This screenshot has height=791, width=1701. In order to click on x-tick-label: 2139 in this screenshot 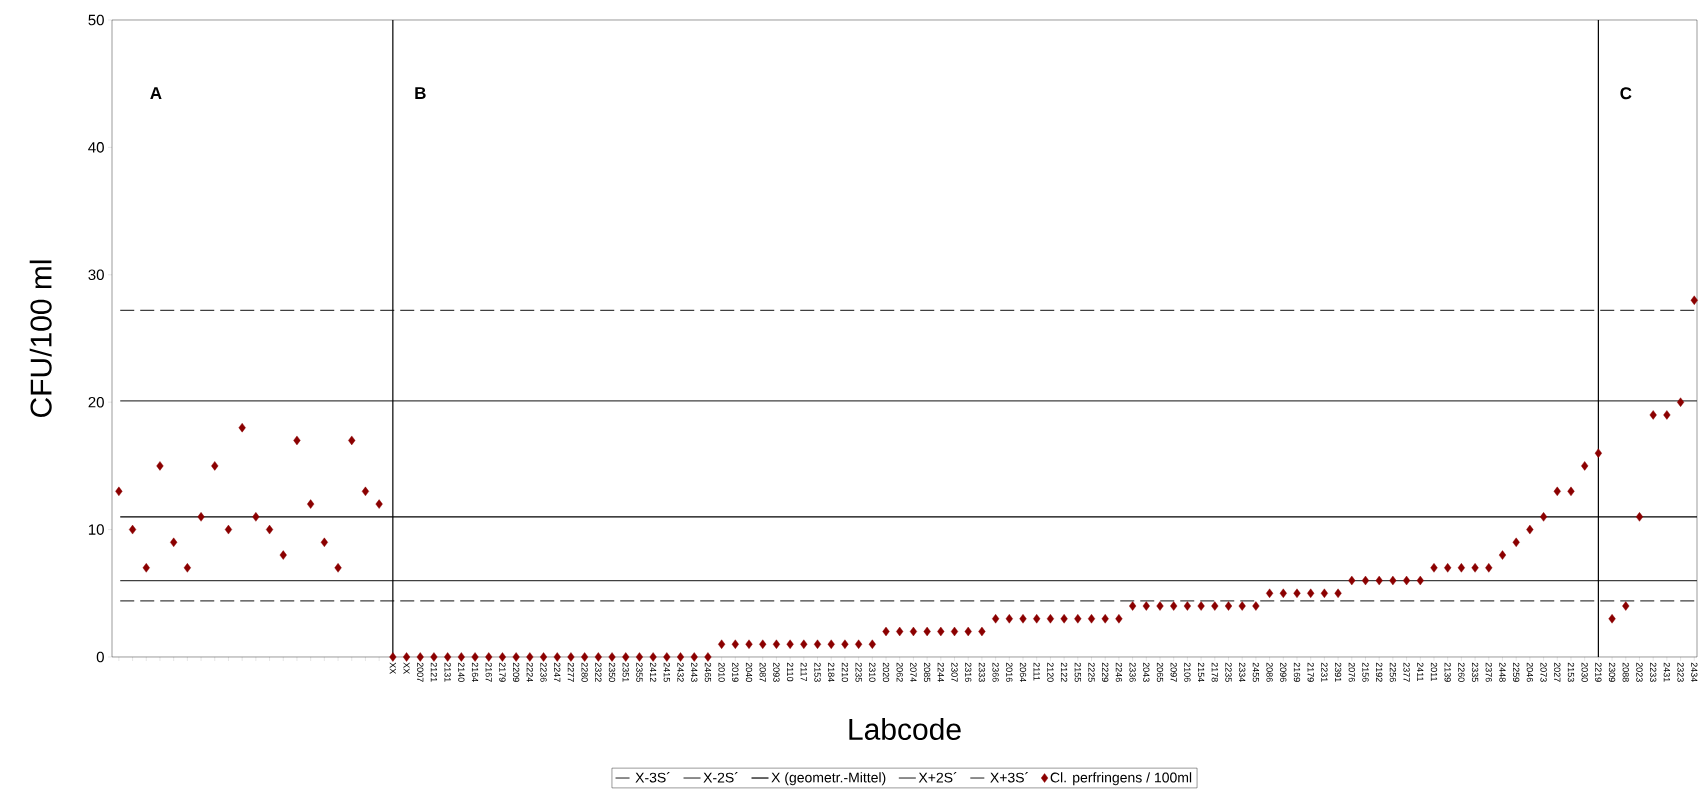, I will do `click(1447, 672)`.